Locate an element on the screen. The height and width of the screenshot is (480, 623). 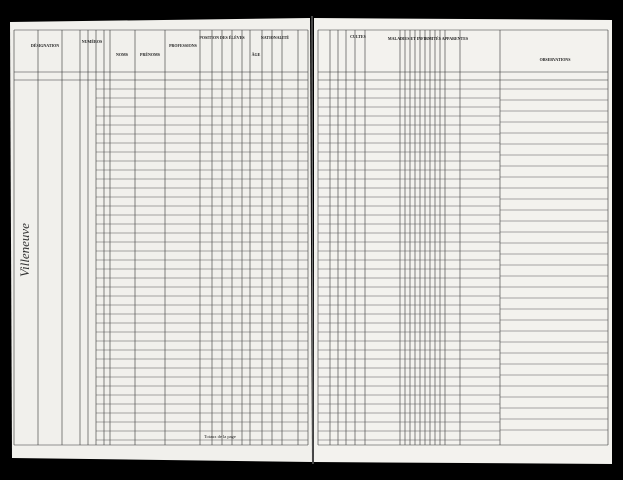
header: PRÉNOMS is located at coordinates (150, 54).